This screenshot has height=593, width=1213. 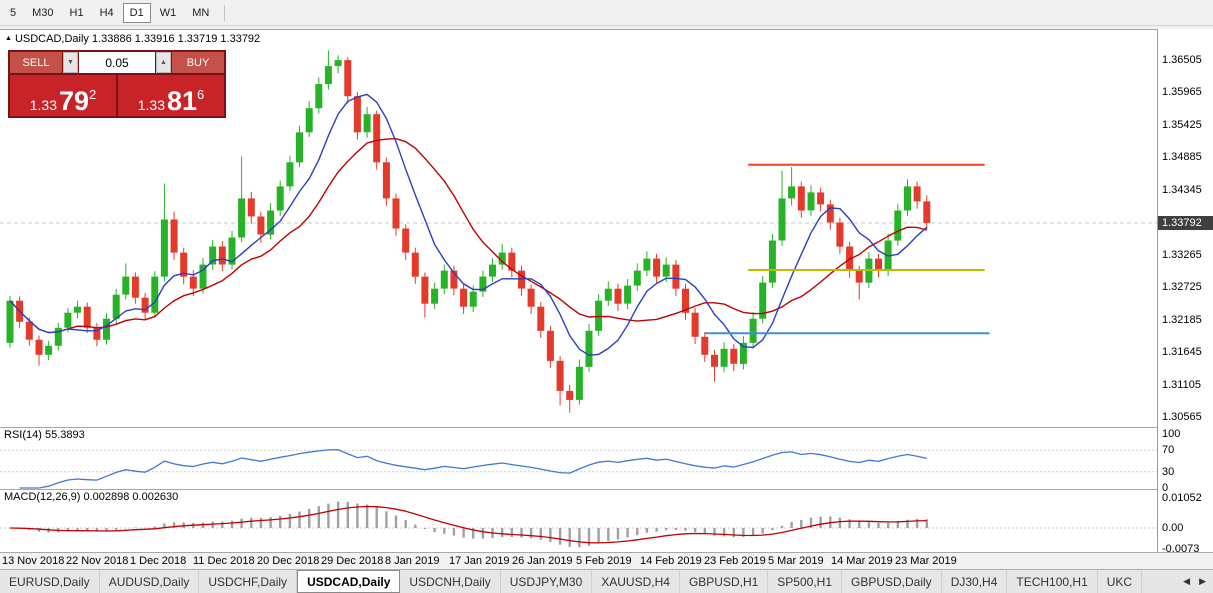 I want to click on price-axis-label: 1.32185, so click(x=1182, y=320).